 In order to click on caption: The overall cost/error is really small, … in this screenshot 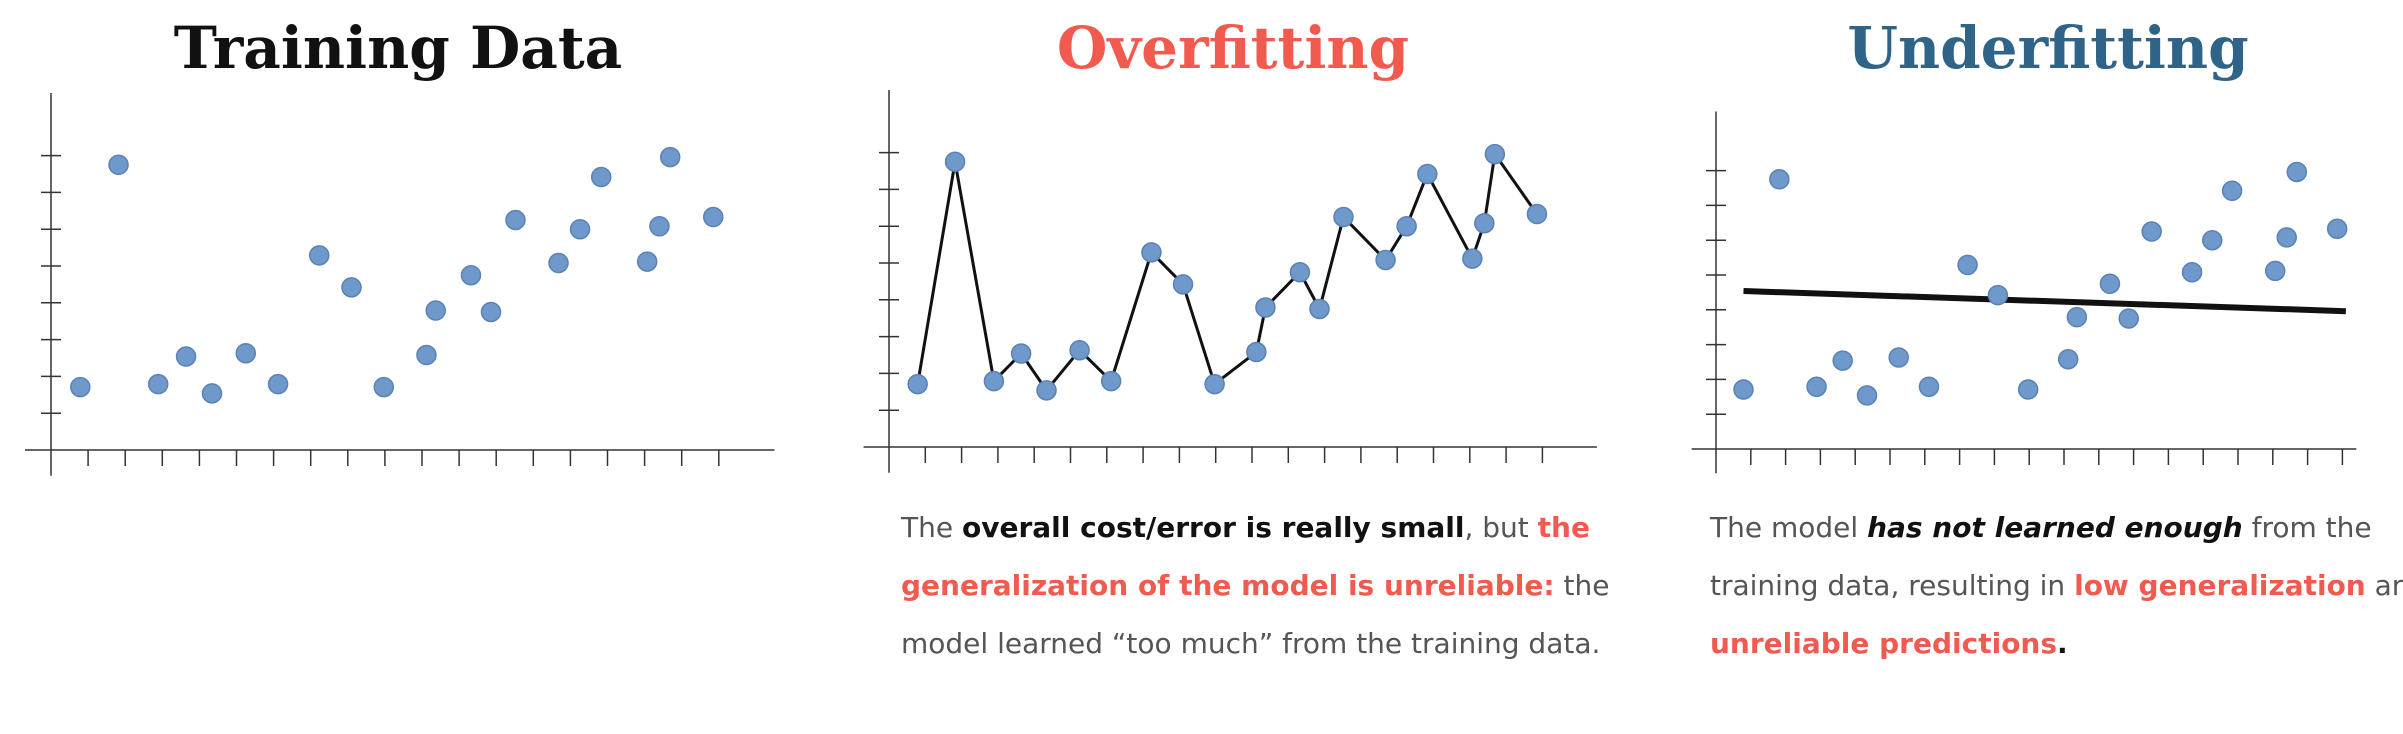, I will do `click(1255, 586)`.